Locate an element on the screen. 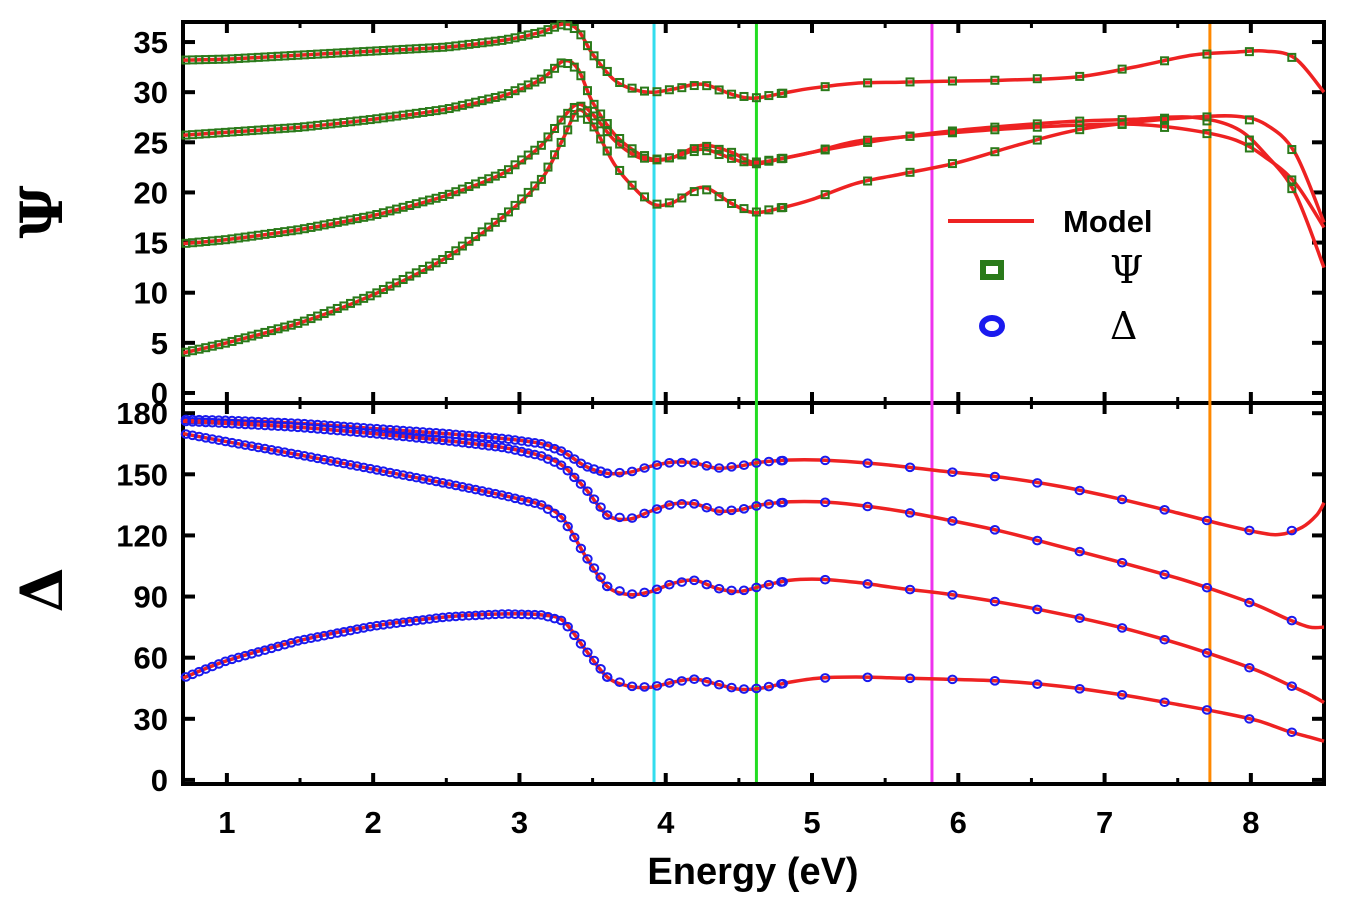  x-tick-label-7: 7 is located at coordinates (1104, 822).